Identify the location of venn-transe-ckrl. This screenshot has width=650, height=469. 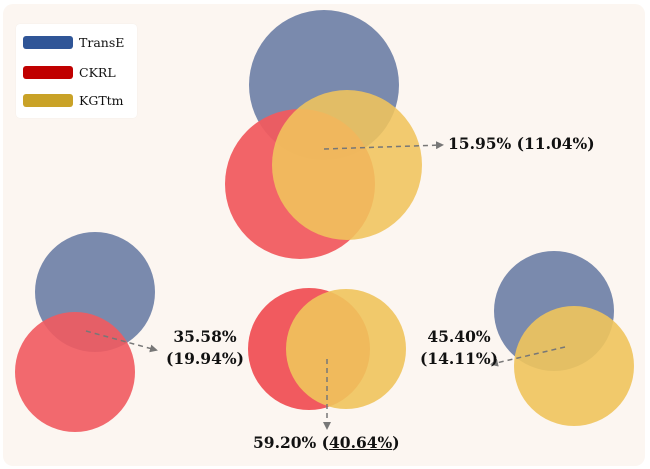
(85, 332).